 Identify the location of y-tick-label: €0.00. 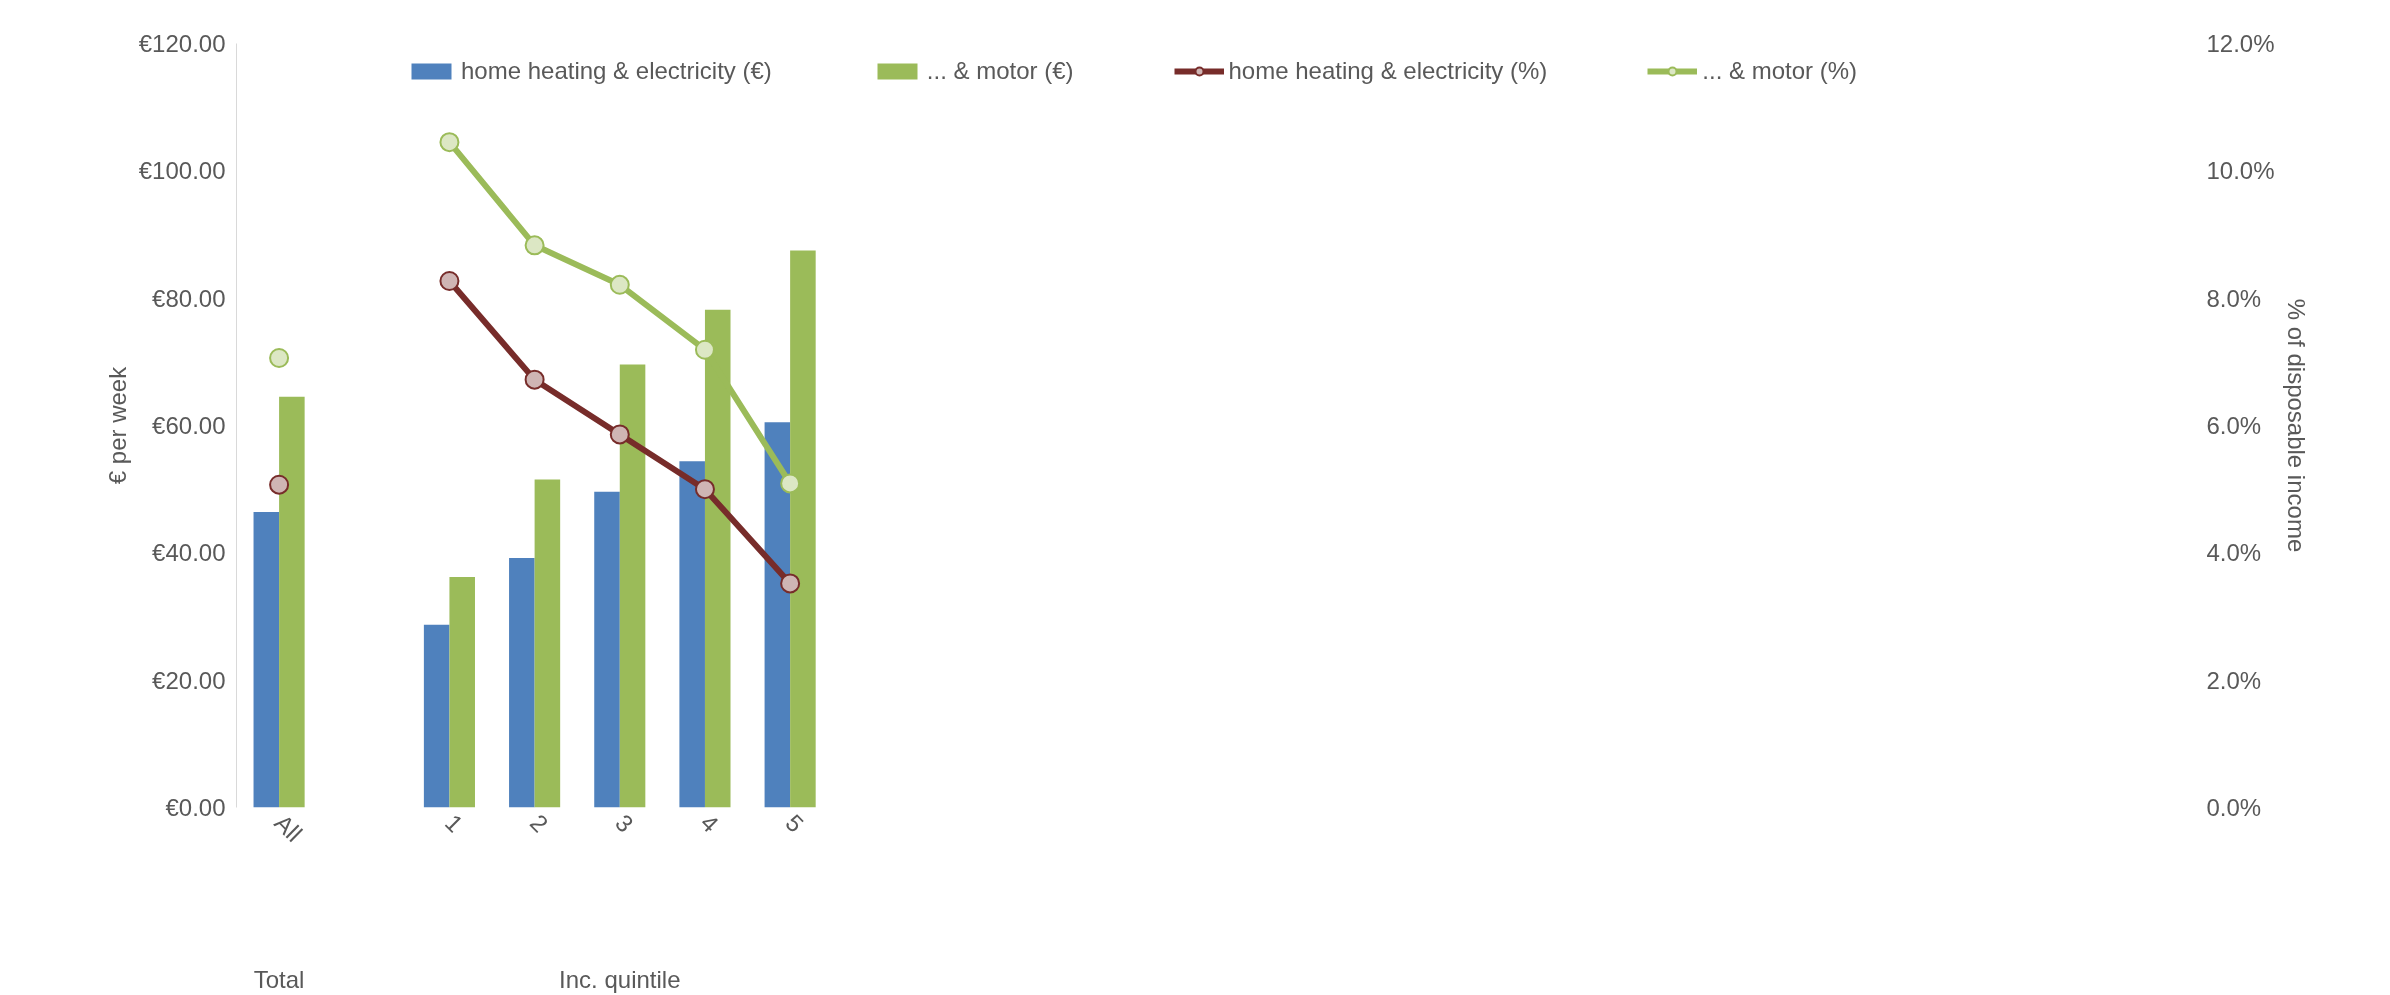
(195, 807).